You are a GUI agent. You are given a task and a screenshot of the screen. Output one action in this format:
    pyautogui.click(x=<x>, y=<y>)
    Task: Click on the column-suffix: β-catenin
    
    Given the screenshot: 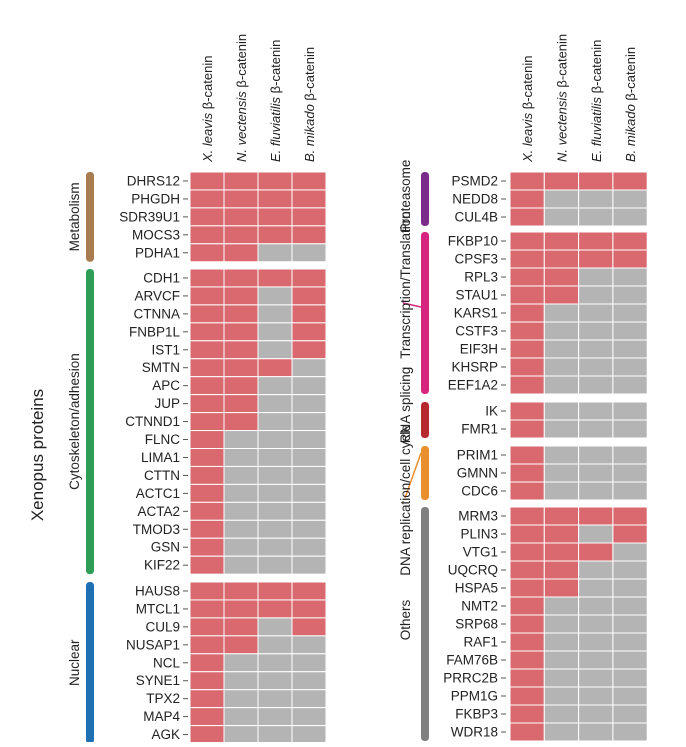 What is the action you would take?
    pyautogui.click(x=241, y=62)
    